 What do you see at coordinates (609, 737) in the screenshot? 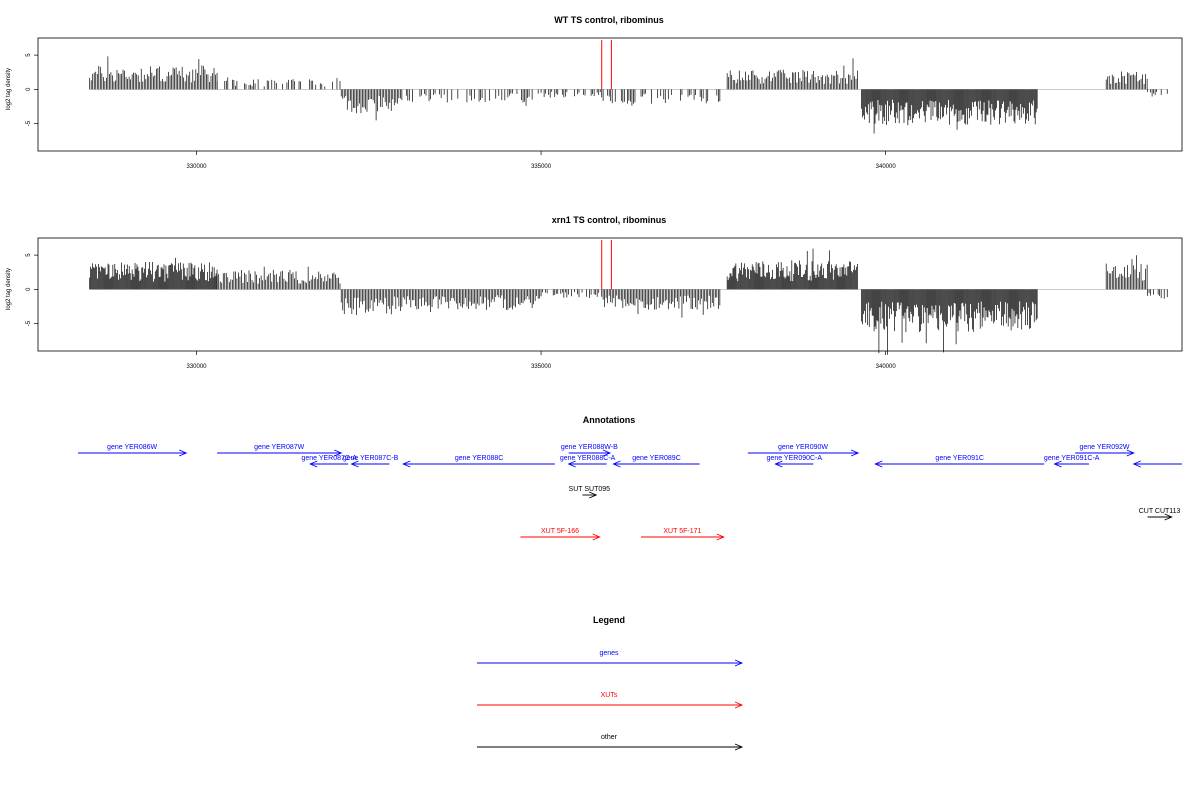
I see `legend-label: other` at bounding box center [609, 737].